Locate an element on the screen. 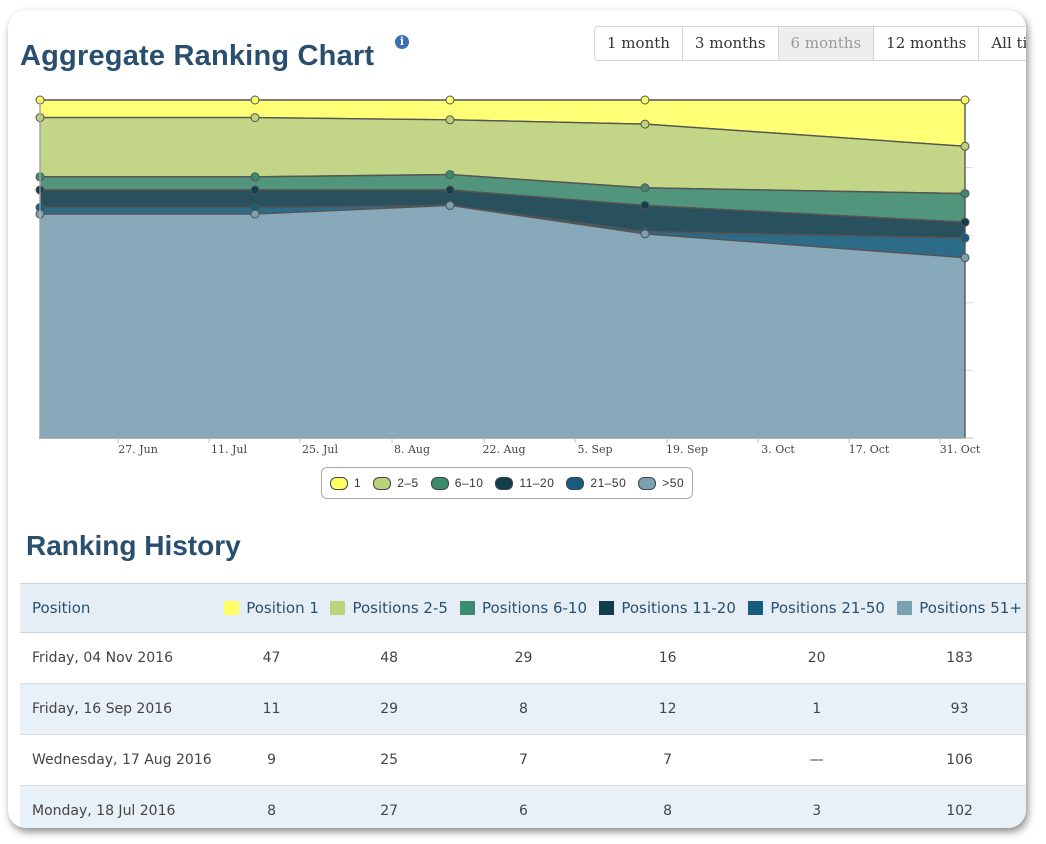  count-cell: — is located at coordinates (817, 760).